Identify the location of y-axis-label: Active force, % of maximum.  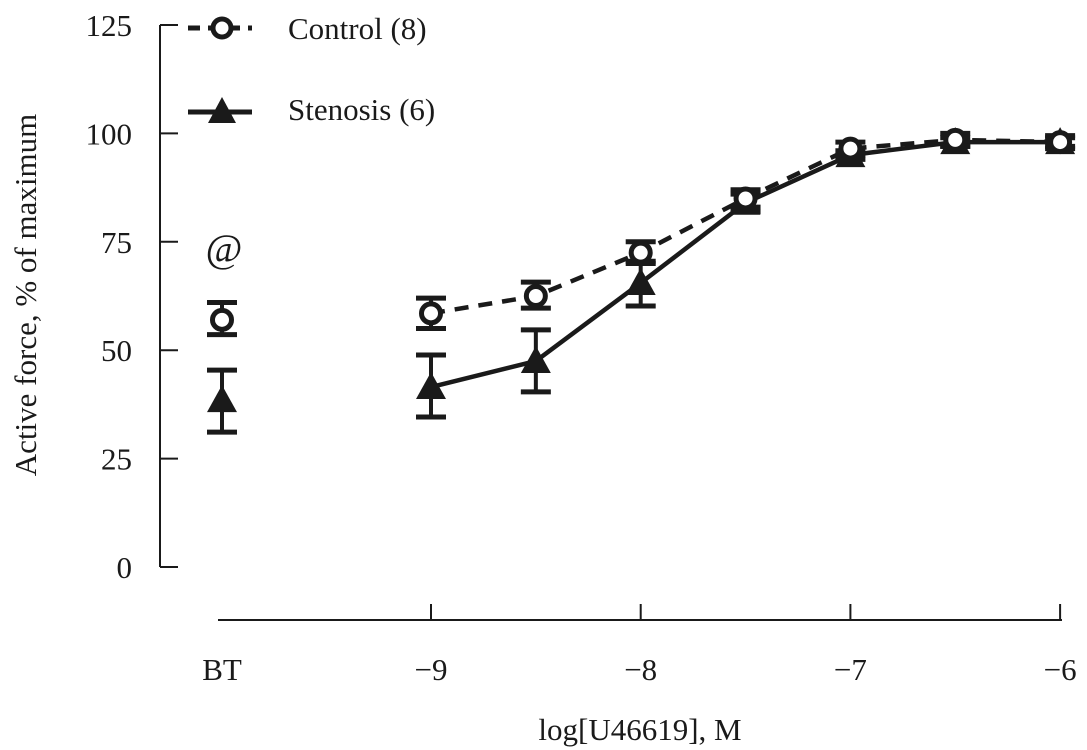
(25, 295).